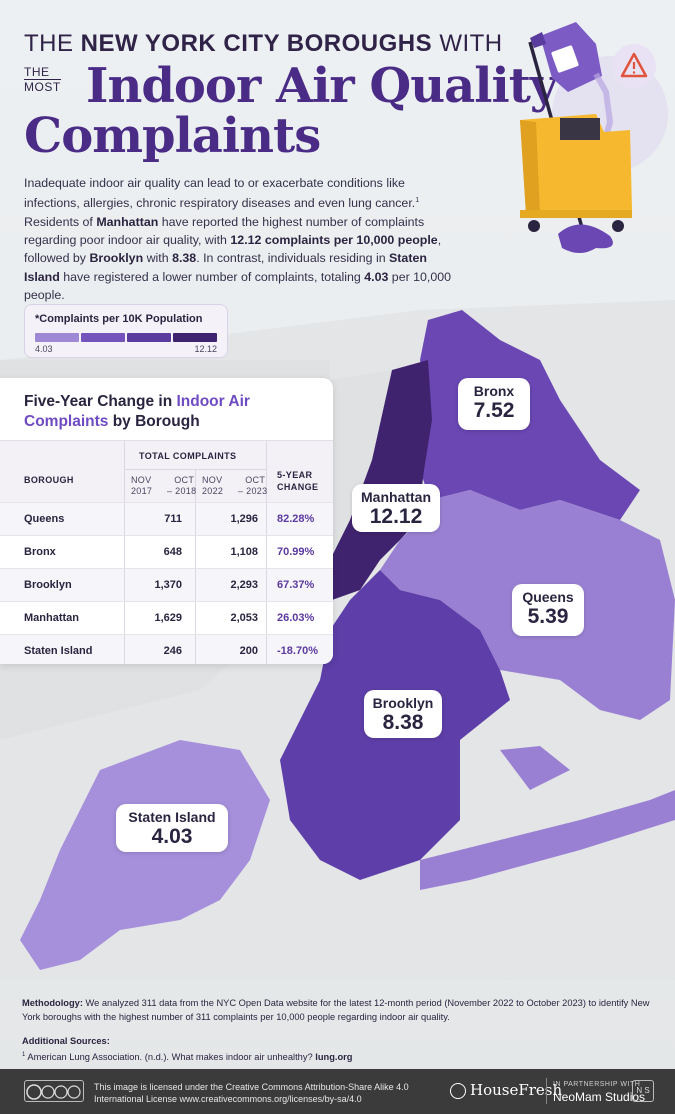  Describe the element at coordinates (403, 703) in the screenshot. I see `brooklyn-name: Brooklyn` at that location.